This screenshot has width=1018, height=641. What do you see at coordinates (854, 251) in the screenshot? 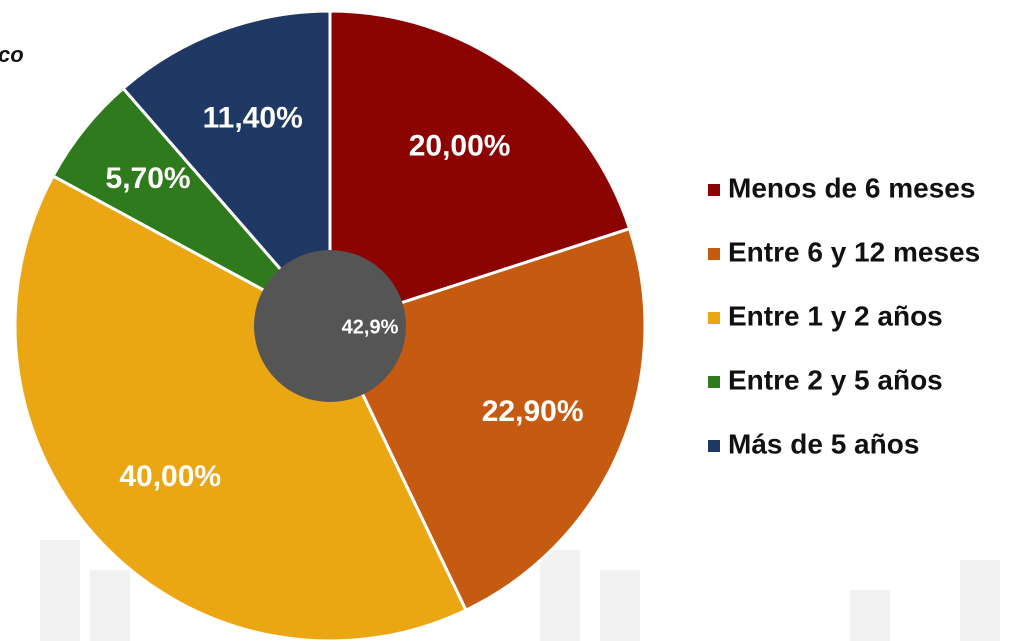
I see `legend-label: Entre 6 y 12 meses` at bounding box center [854, 251].